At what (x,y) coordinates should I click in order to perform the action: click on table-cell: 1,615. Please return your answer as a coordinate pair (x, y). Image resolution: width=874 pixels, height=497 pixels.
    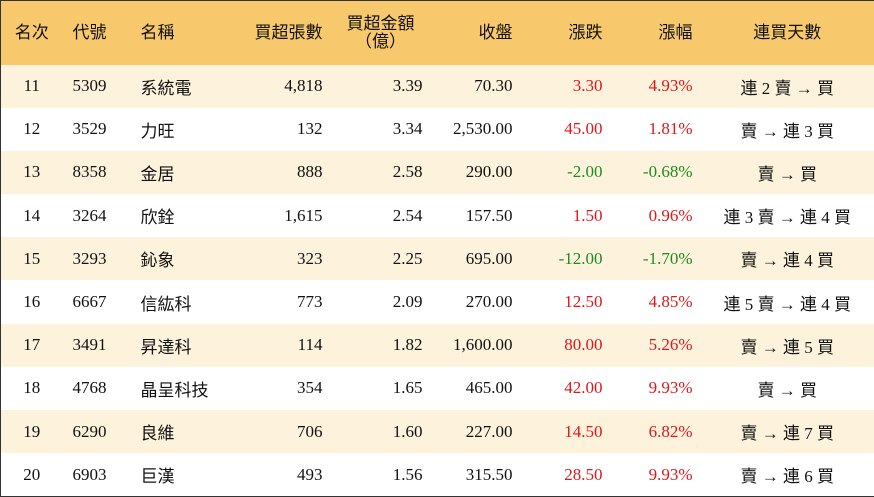
    Looking at the image, I should click on (276, 215).